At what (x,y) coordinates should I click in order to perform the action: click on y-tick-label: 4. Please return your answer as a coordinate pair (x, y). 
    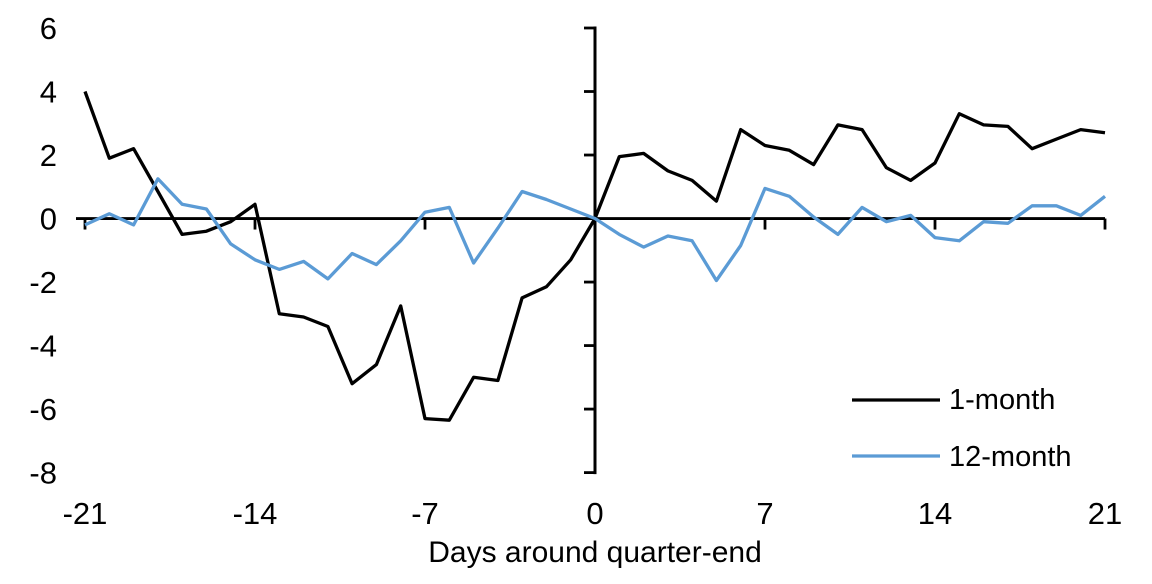
    Looking at the image, I should click on (48, 92).